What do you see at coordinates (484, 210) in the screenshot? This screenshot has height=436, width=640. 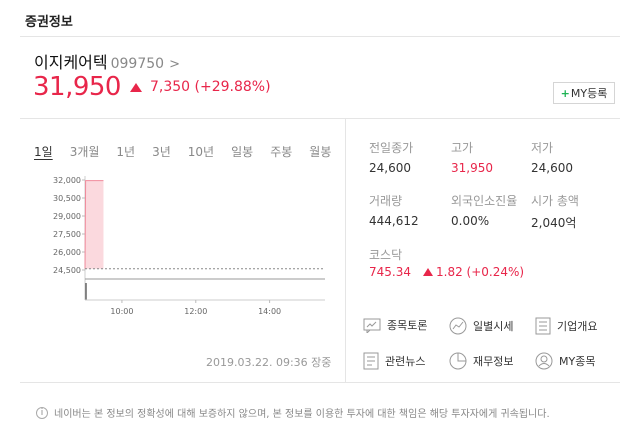 I see `stat-foreign: 외국인소진율 0.00%` at bounding box center [484, 210].